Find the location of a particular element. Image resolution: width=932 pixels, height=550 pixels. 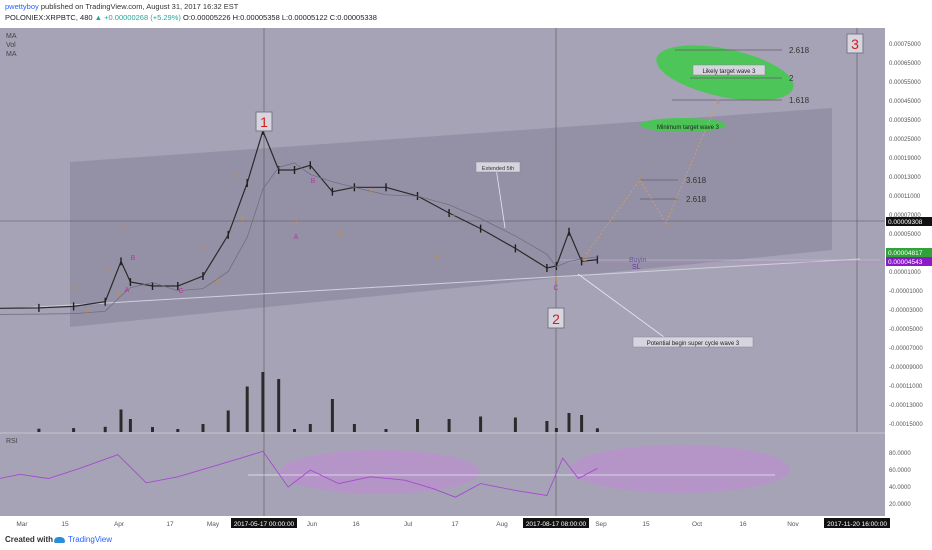

y-tick-label: -0.00013000 is located at coordinates (906, 406).